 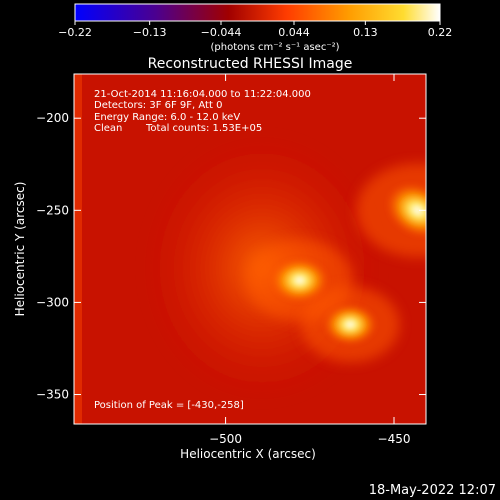 What do you see at coordinates (294, 32) in the screenshot?
I see `colorbar-tick-label: 0.044` at bounding box center [294, 32].